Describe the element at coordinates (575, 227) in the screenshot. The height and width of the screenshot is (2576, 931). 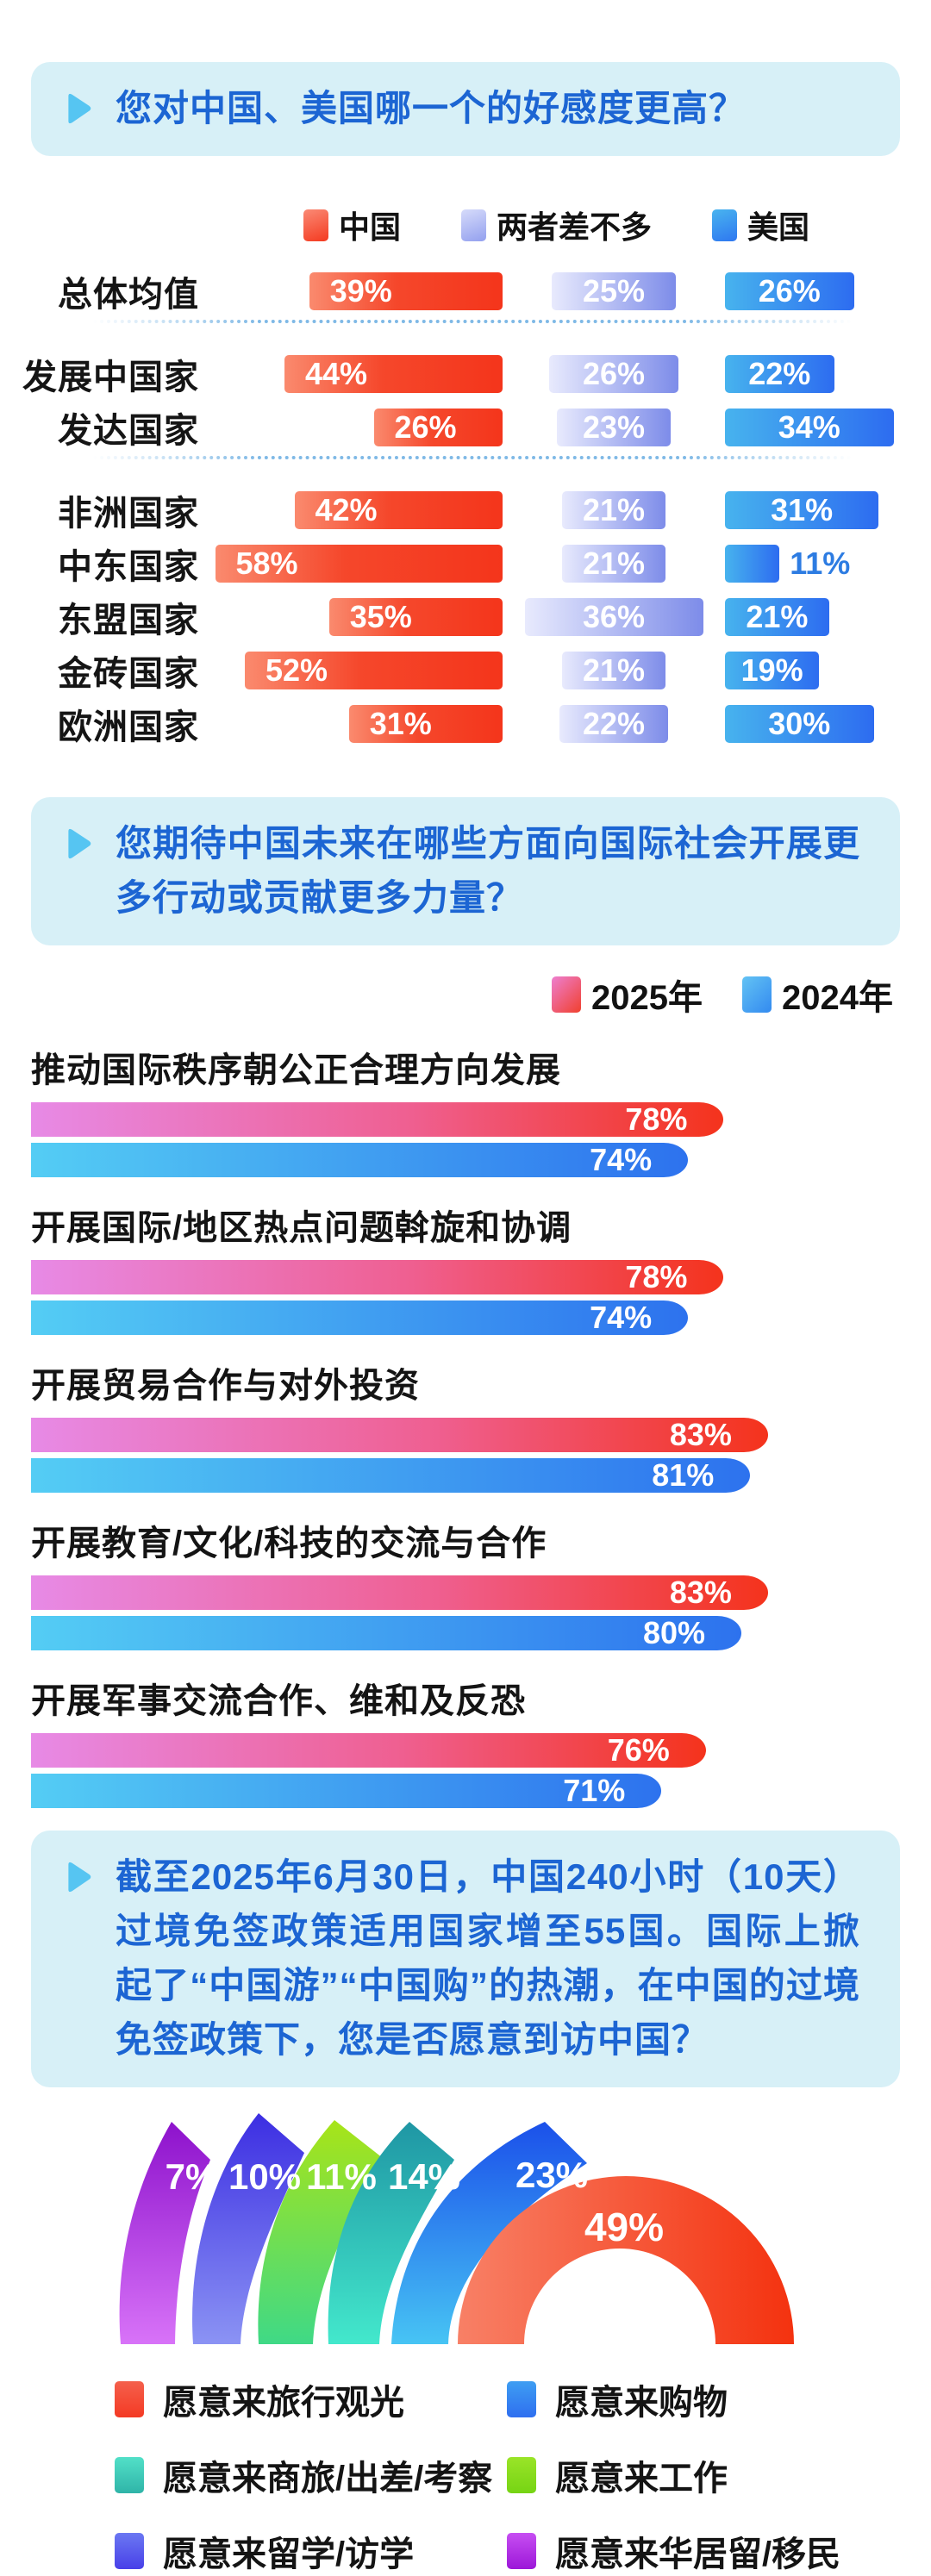
I see `legend-label: 两者差不多` at that location.